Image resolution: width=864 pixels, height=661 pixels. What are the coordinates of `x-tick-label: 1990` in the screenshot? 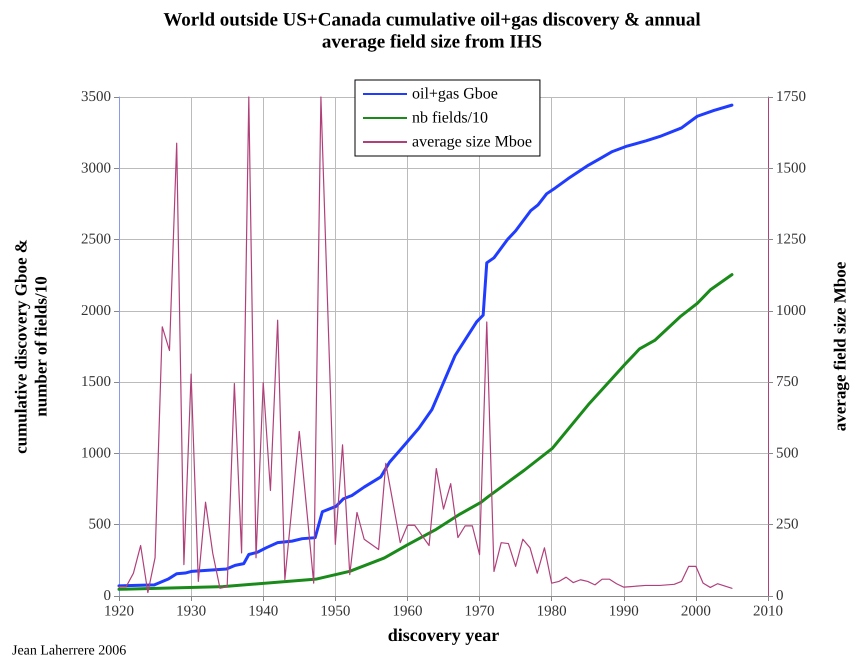 It's located at (623, 612).